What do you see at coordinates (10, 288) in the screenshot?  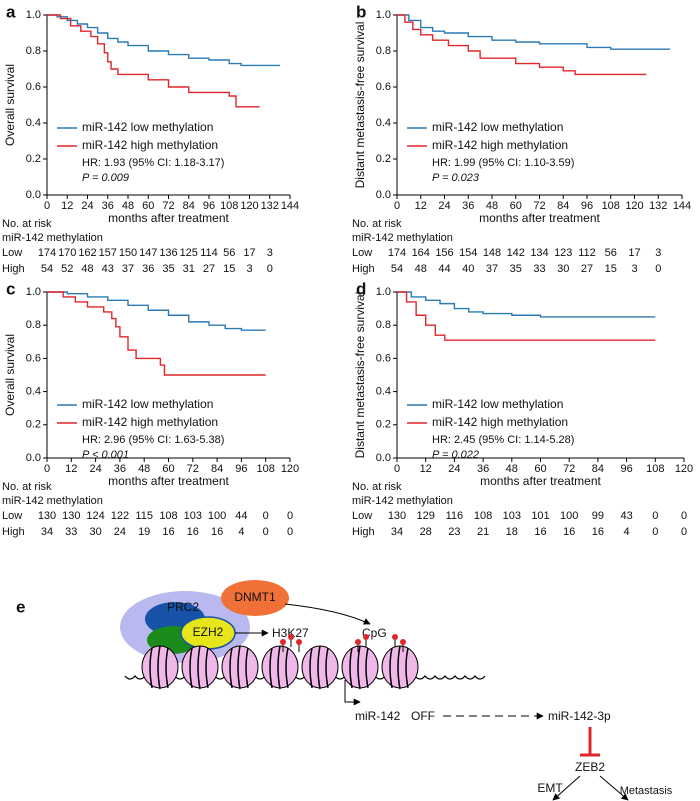 I see `panel-label: c` at bounding box center [10, 288].